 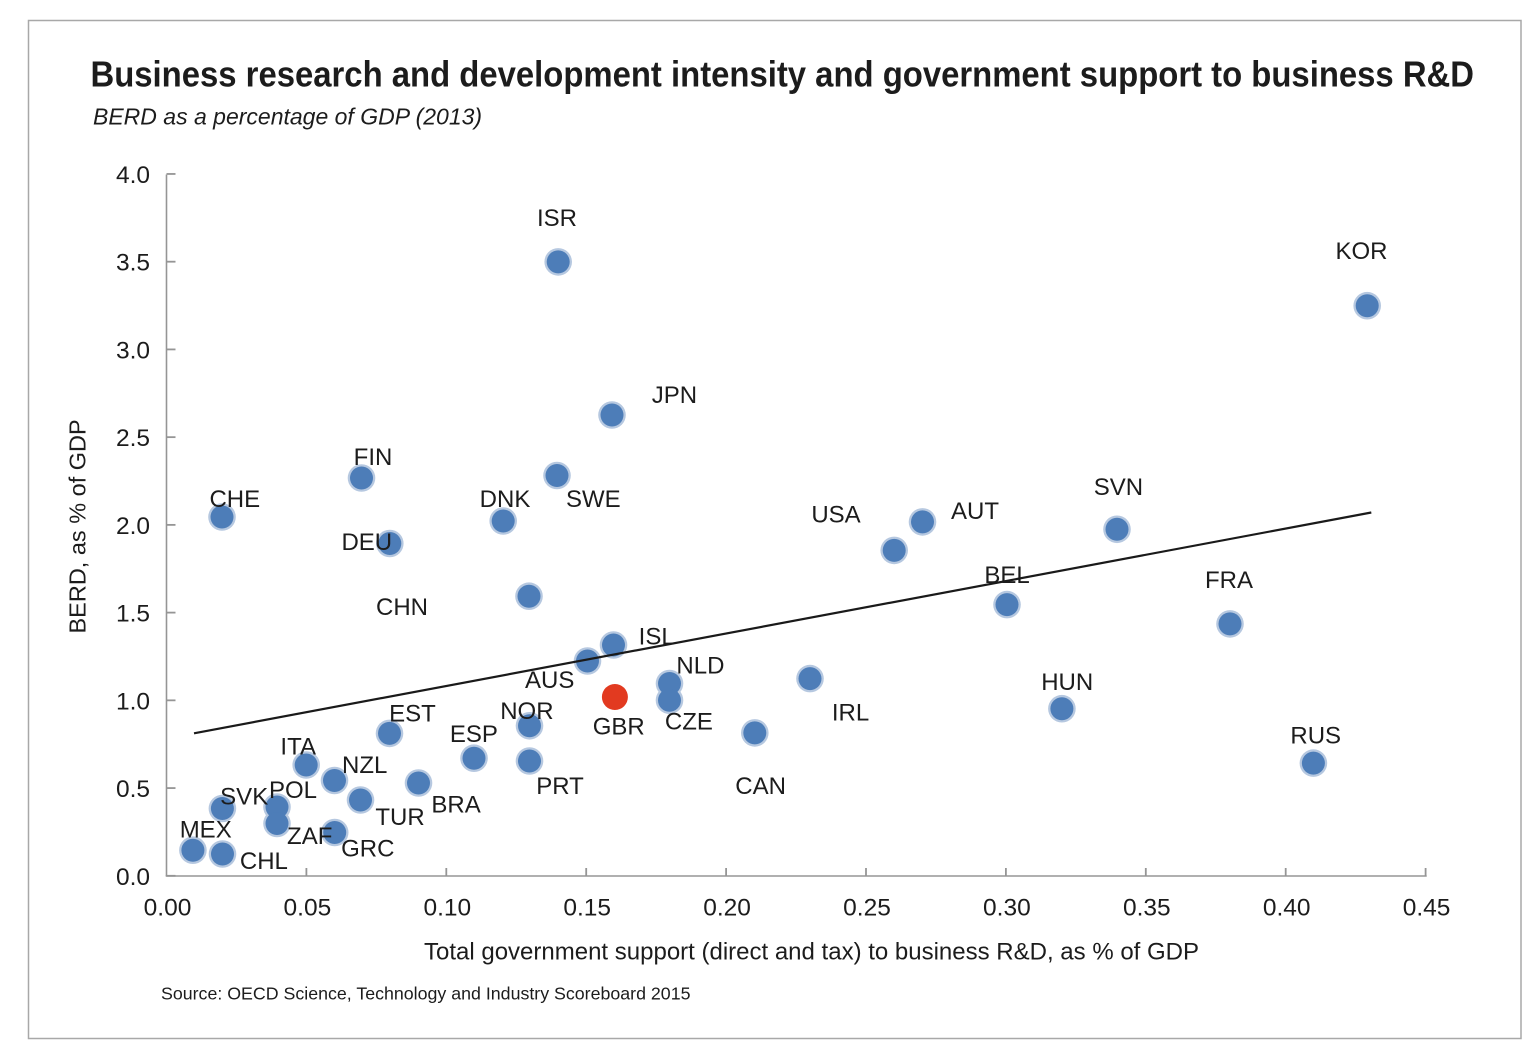 I want to click on svg-text: AUT, so click(x=975, y=511).